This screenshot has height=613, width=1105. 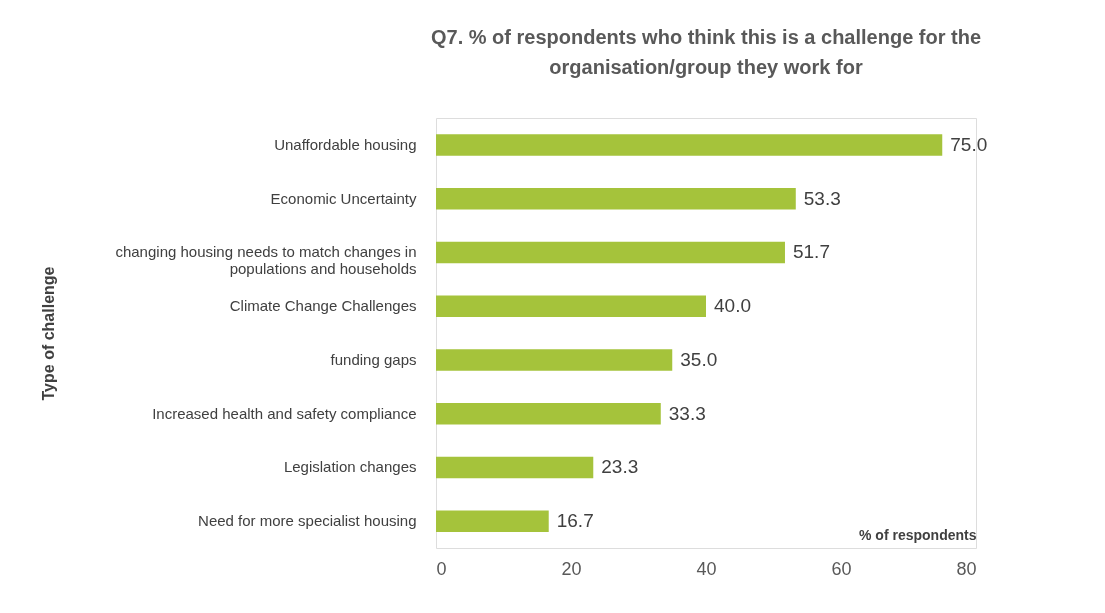 What do you see at coordinates (687, 413) in the screenshot?
I see `data-label: 33.3` at bounding box center [687, 413].